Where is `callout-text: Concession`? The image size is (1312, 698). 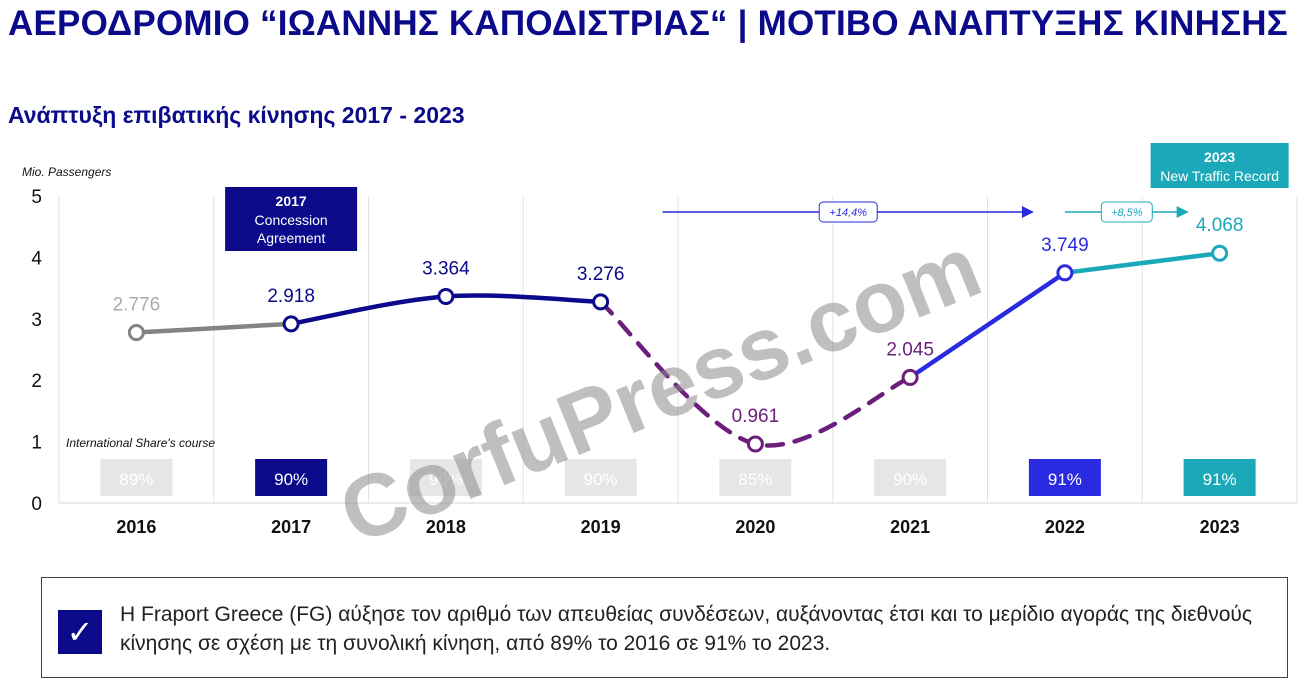 callout-text: Concession is located at coordinates (291, 220).